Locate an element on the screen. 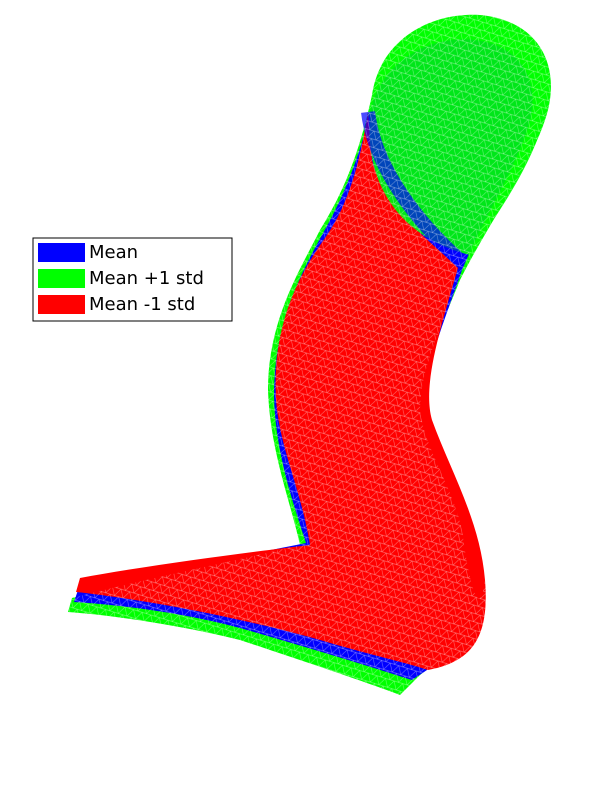 The image size is (598, 803). legend-label: Mean -1 std is located at coordinates (142, 304).